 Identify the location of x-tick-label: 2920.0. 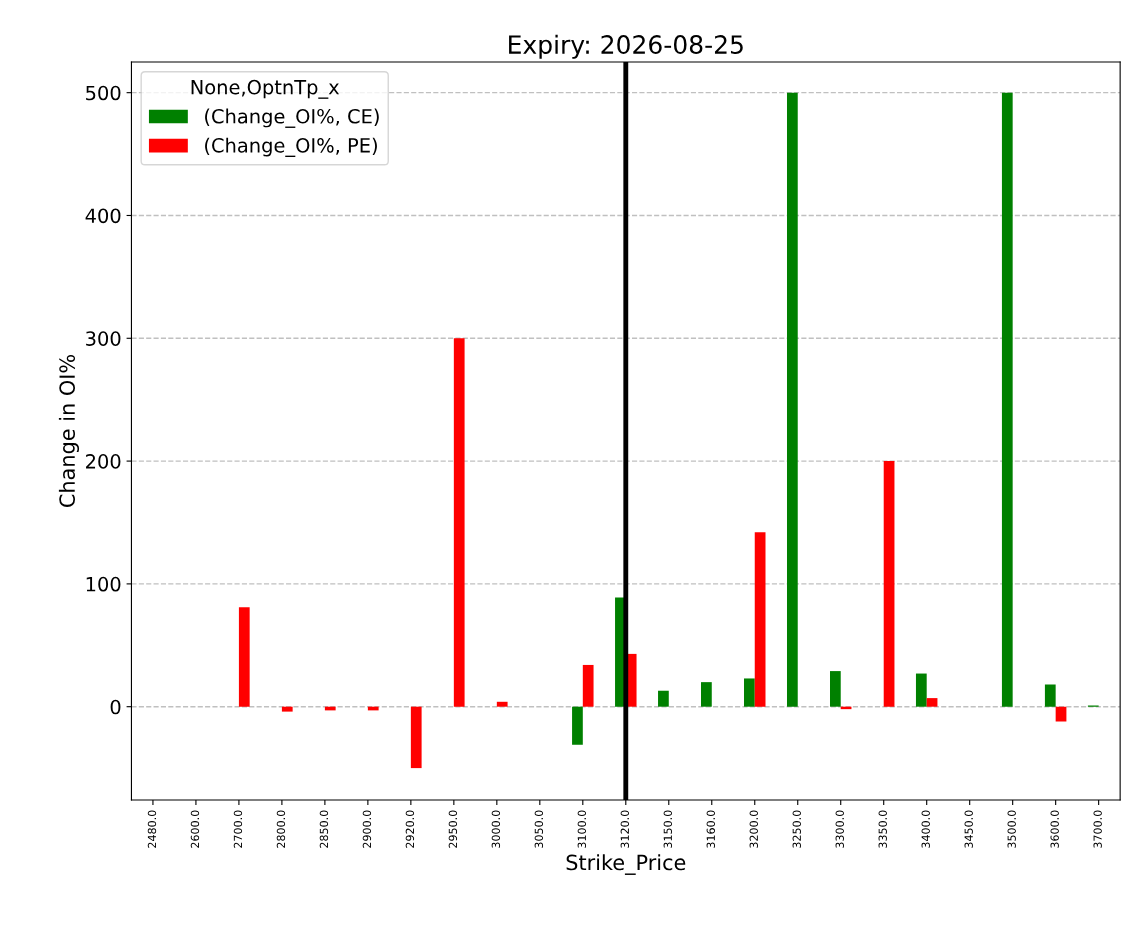
(410, 829).